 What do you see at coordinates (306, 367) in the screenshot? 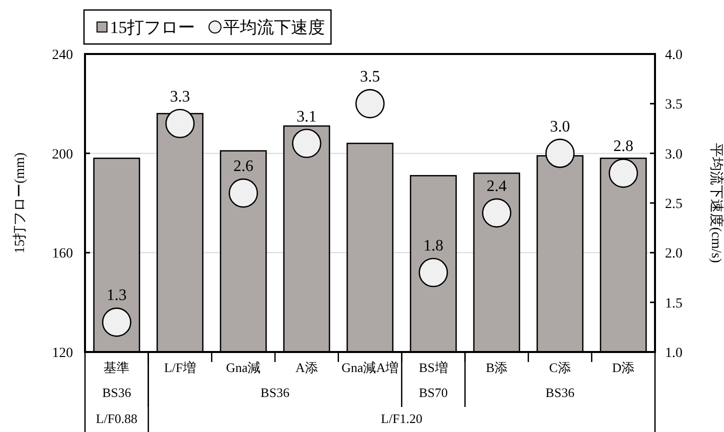
I see `x-tick-label: A添` at bounding box center [306, 367].